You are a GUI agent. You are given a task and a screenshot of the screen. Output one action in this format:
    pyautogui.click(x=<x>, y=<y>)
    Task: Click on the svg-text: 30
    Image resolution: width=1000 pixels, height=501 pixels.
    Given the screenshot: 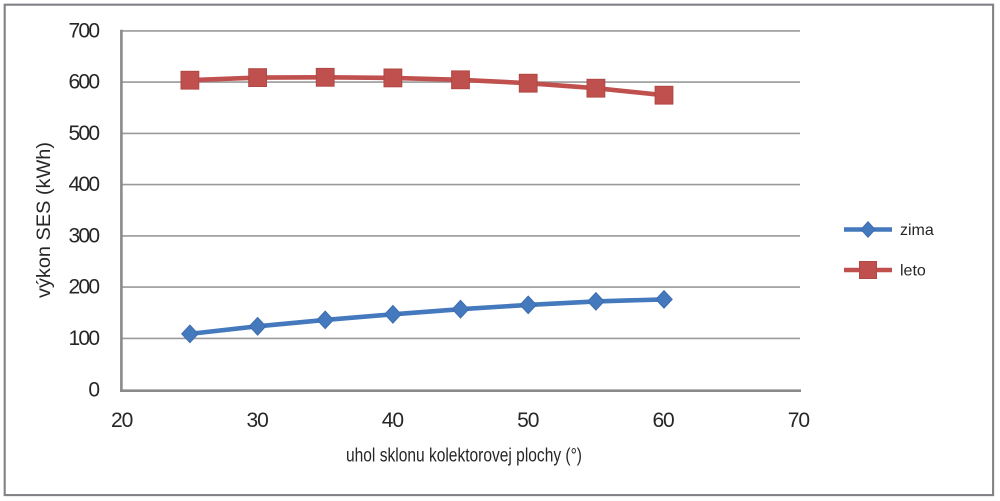 What is the action you would take?
    pyautogui.click(x=257, y=420)
    